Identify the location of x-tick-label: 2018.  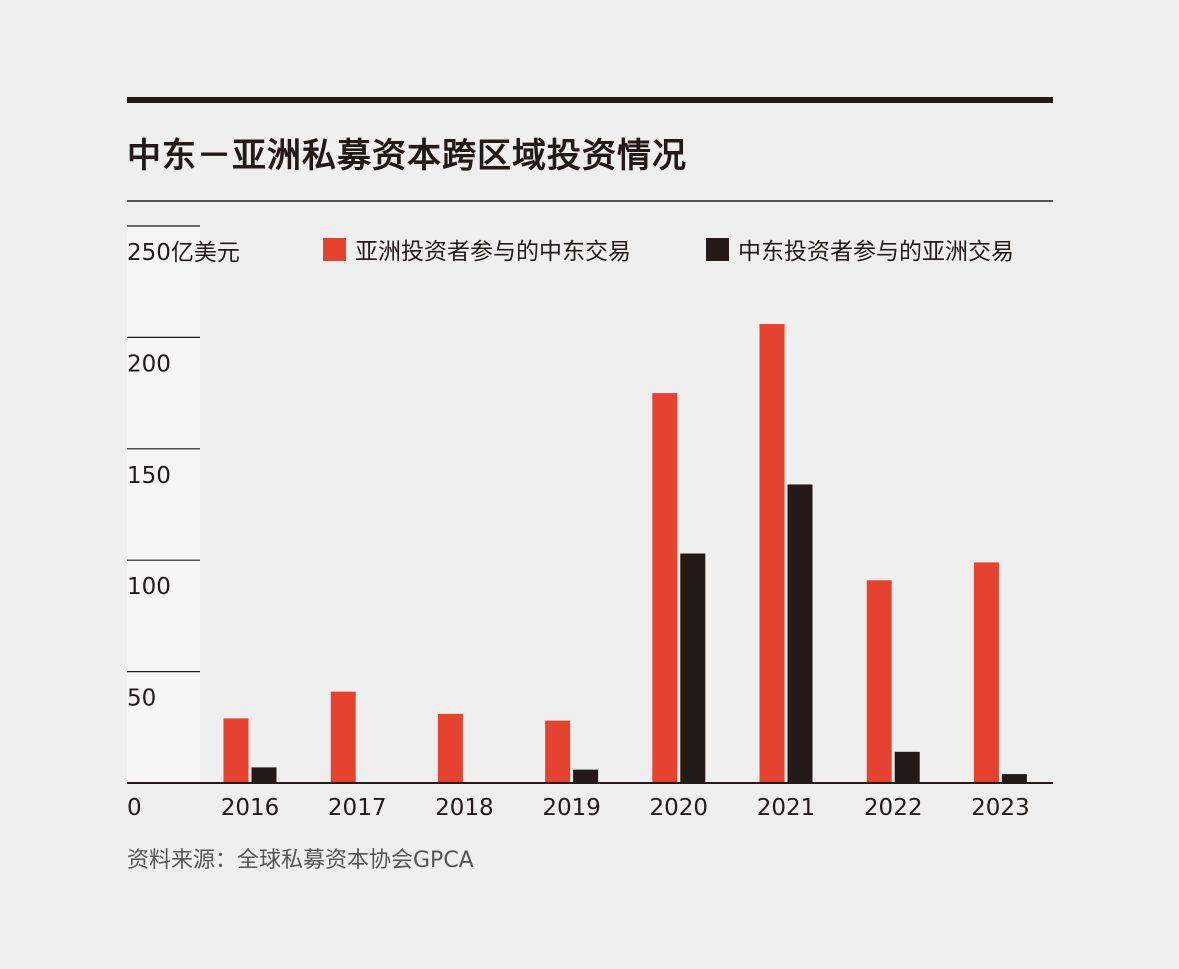
(464, 808).